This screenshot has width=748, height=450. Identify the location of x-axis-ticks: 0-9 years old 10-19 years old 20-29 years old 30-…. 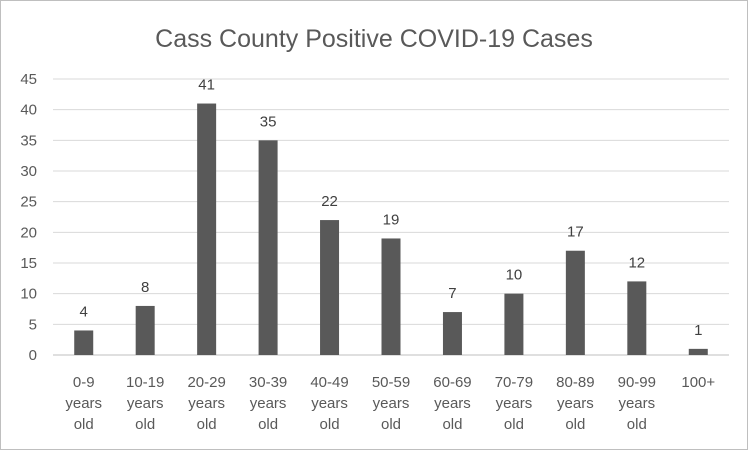
(390, 403).